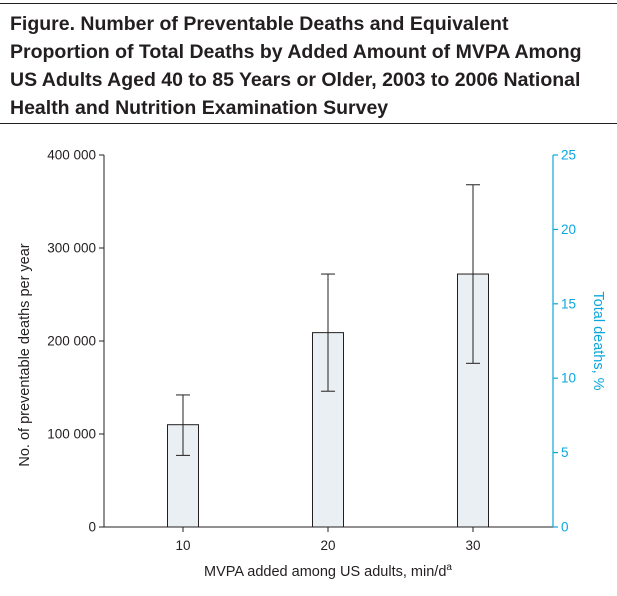  What do you see at coordinates (308, 123) in the screenshot?
I see `title-rule` at bounding box center [308, 123].